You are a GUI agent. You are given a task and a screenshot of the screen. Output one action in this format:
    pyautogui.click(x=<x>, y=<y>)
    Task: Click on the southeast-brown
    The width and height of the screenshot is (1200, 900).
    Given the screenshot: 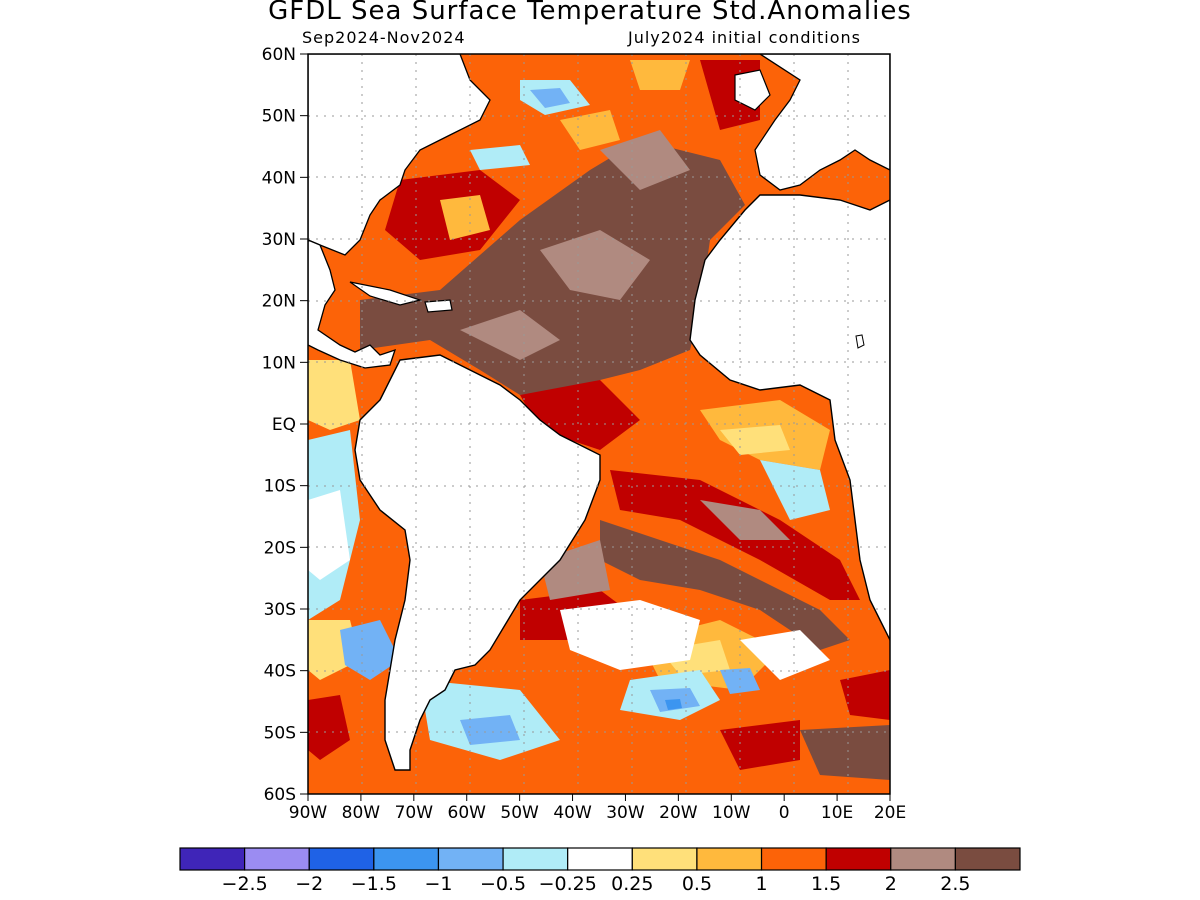 What is the action you would take?
    pyautogui.click(x=845, y=752)
    